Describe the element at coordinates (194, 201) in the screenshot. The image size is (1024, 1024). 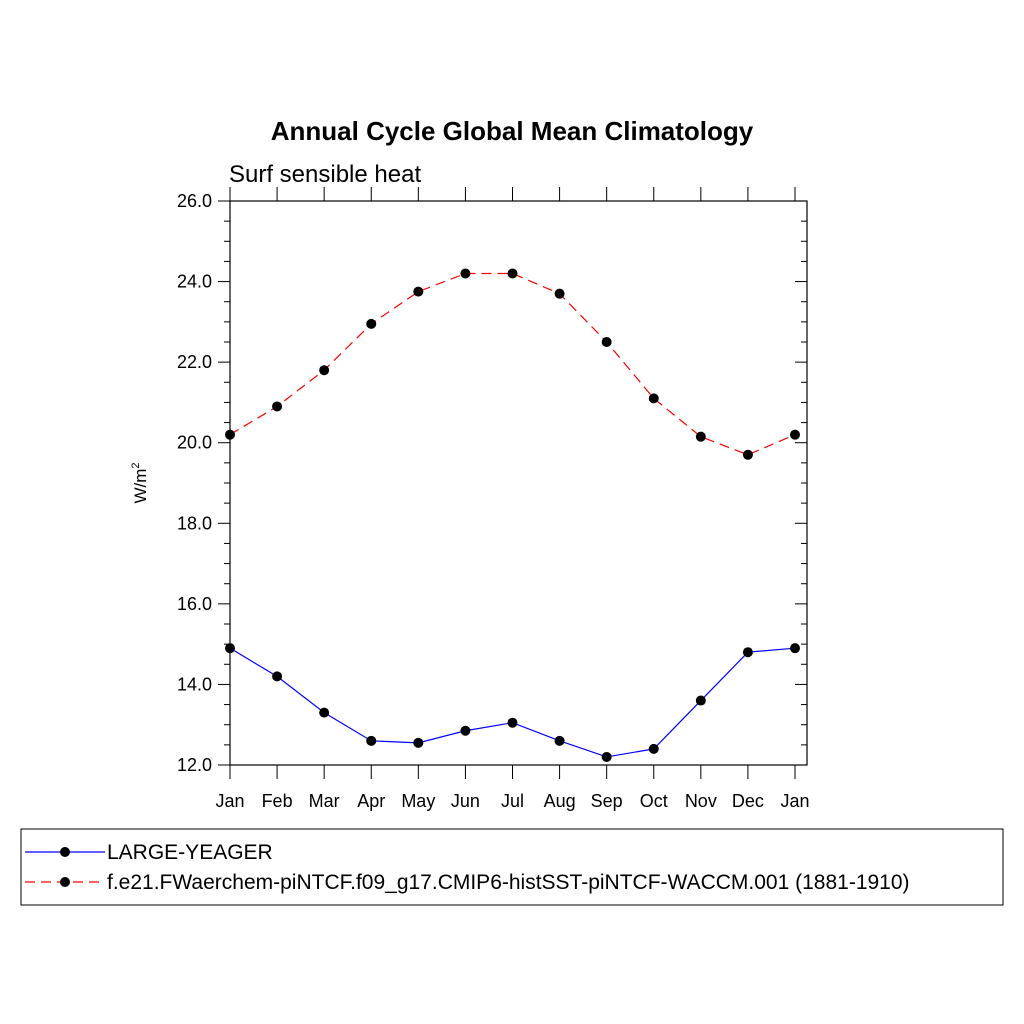
I see `y-tick-label: 26.0` at that location.